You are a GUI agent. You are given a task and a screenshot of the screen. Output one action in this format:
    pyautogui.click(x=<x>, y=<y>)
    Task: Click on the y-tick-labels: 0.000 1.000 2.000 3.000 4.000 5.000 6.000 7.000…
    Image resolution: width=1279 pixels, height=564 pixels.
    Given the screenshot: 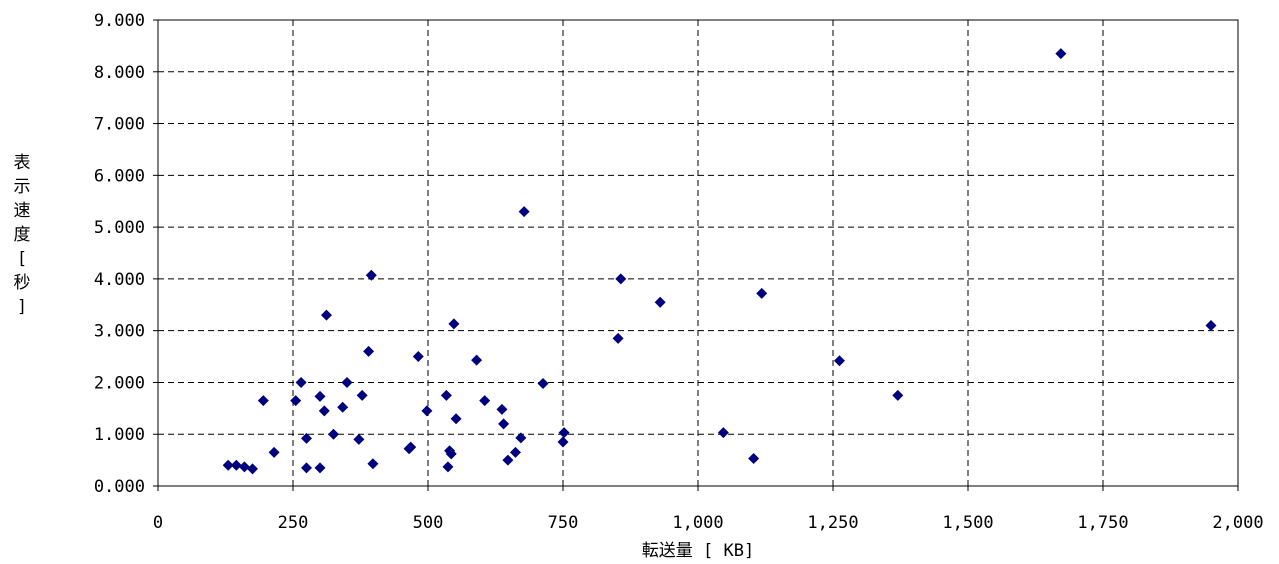 What is the action you would take?
    pyautogui.click(x=119, y=254)
    